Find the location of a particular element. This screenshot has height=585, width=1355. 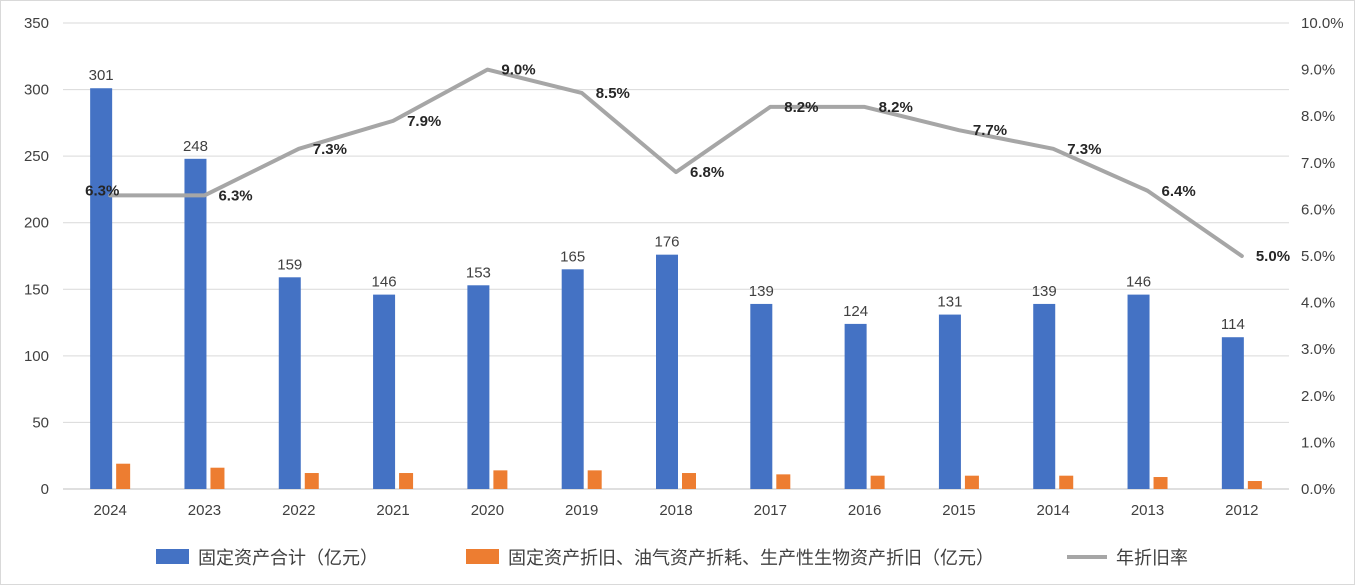

bar-value-label: 248 is located at coordinates (195, 146).